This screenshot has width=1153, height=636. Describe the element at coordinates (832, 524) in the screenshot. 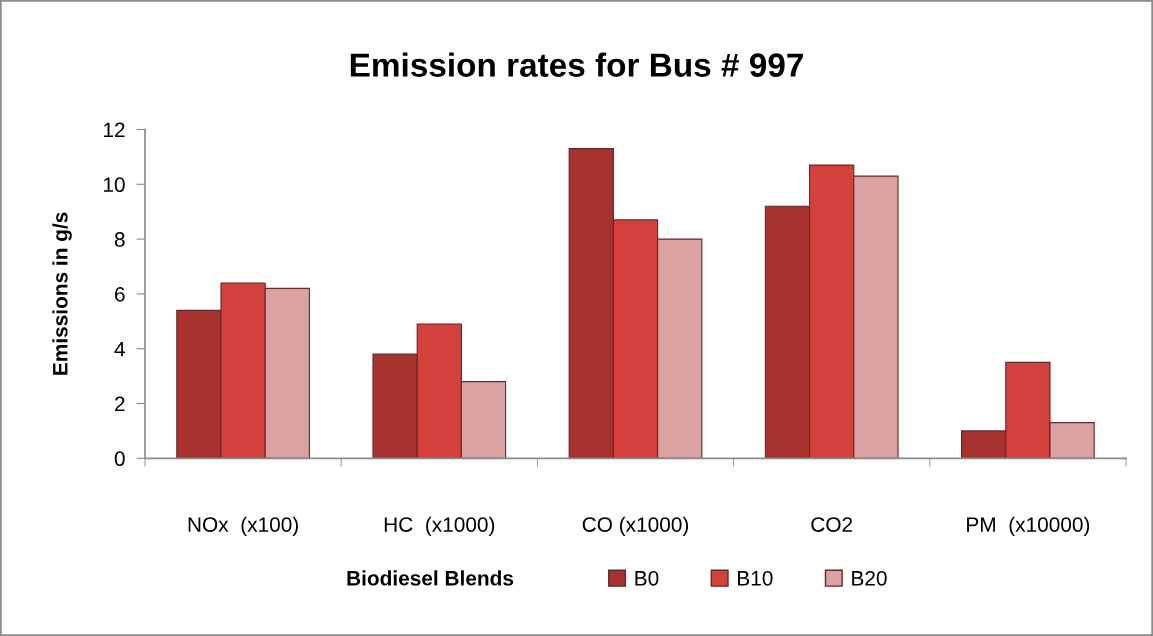

I see `x-tick-label: CO2` at that location.